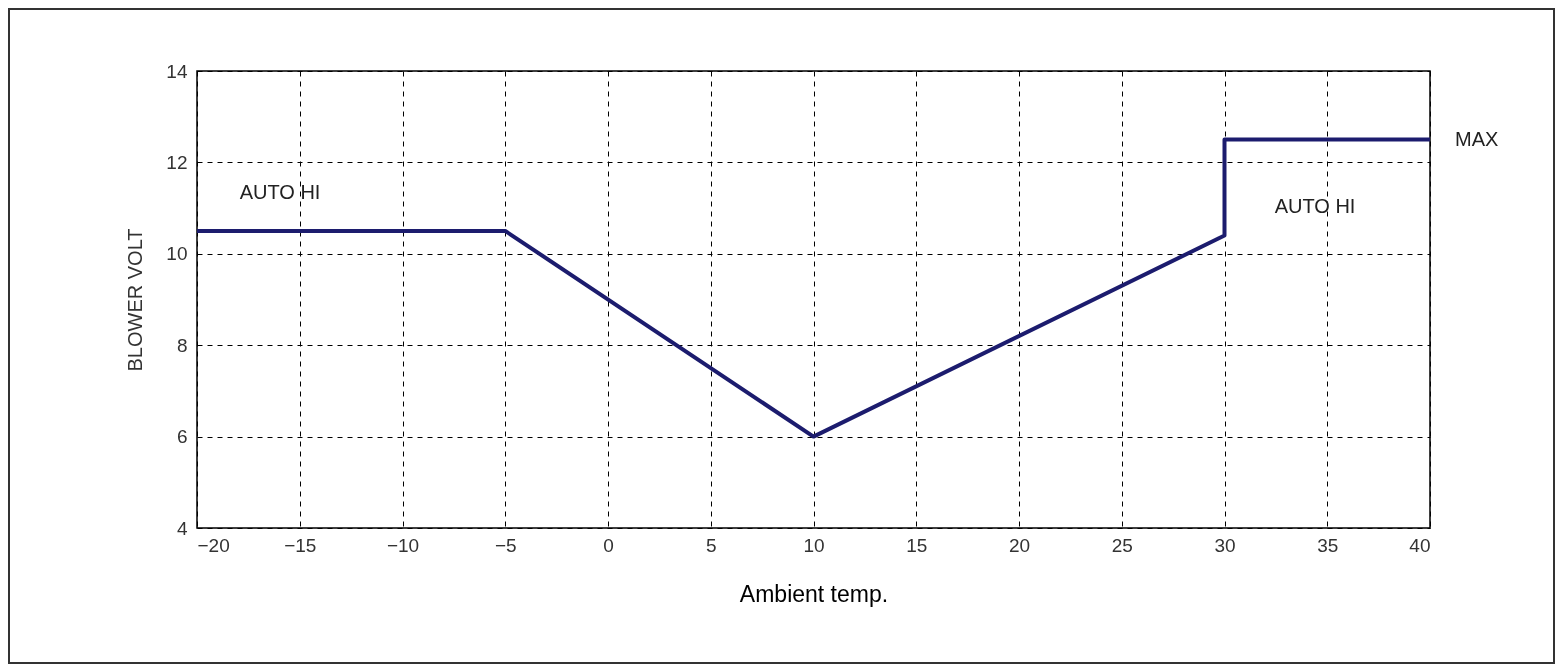 The height and width of the screenshot is (666, 1561). I want to click on x-axis-title: Ambient temp., so click(814, 593).